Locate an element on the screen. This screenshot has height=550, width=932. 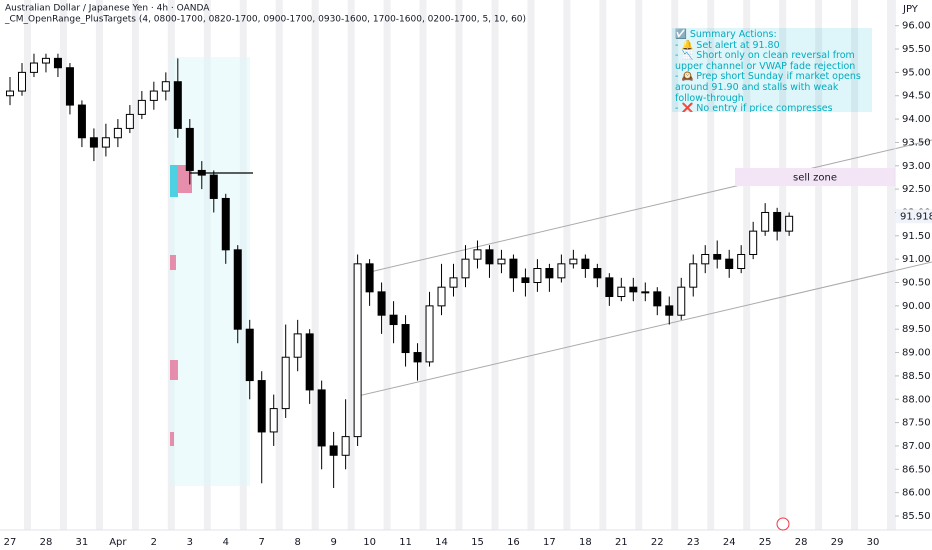
sell-zone is located at coordinates (815, 177).